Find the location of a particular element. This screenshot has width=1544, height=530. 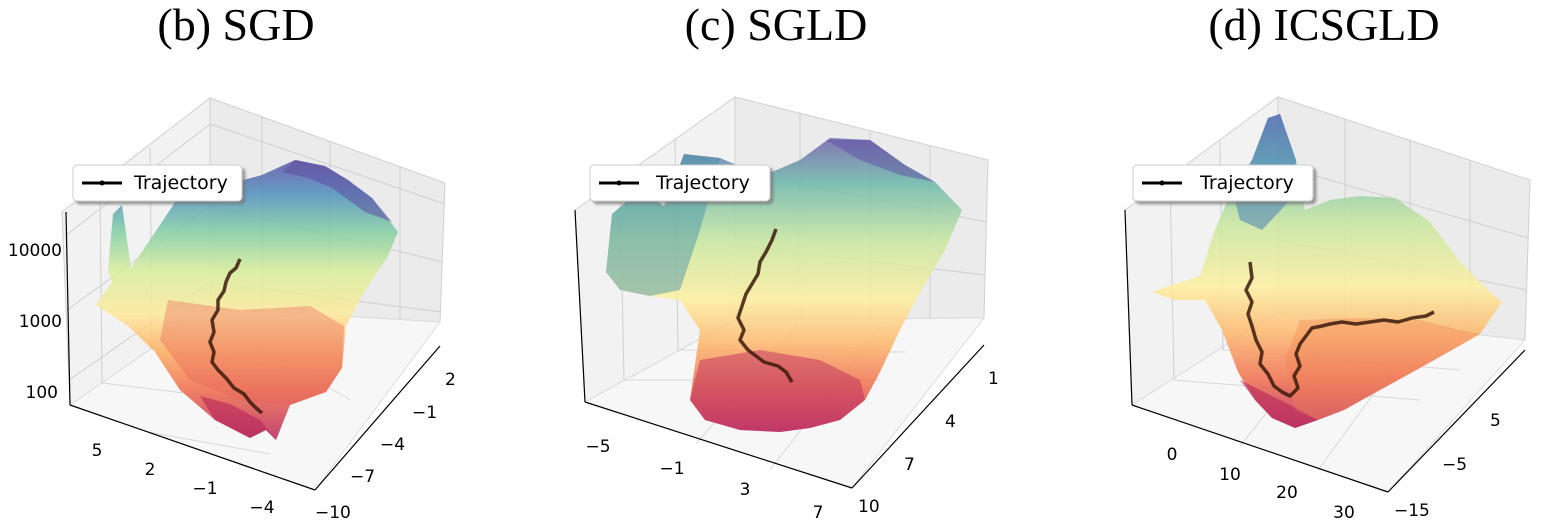

y-tick-label: 2 is located at coordinates (450, 380).